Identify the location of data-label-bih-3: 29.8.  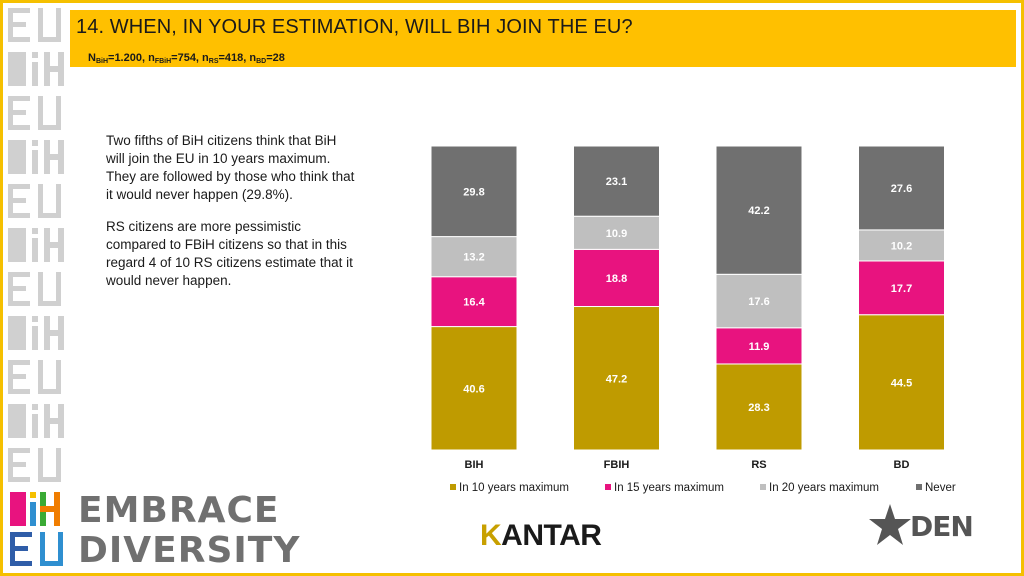
(473, 192).